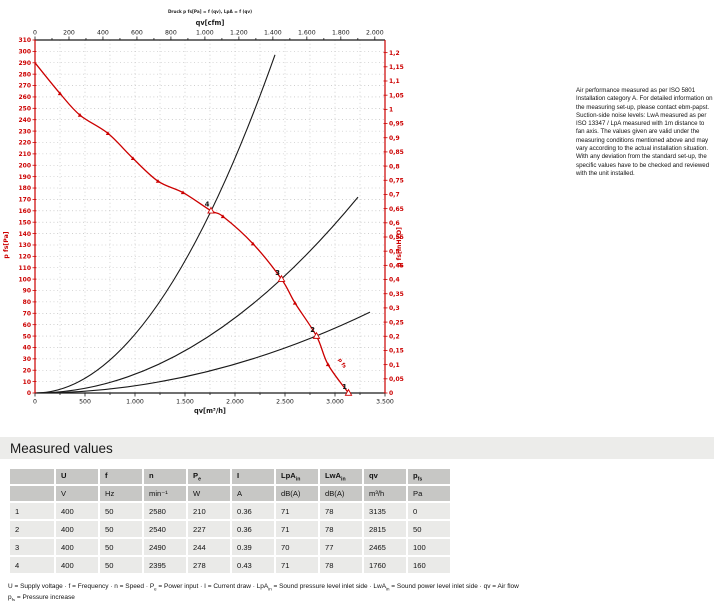  What do you see at coordinates (210, 11) in the screenshot?
I see `chart-title: Druck p fs[Pa] = f (qv), LpA = f (qv)` at bounding box center [210, 11].